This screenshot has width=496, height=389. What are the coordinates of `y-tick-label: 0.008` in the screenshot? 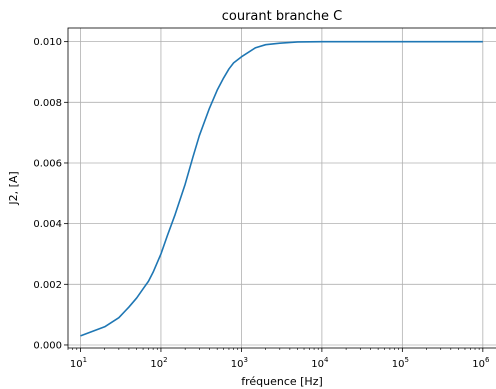 It's located at (47, 103).